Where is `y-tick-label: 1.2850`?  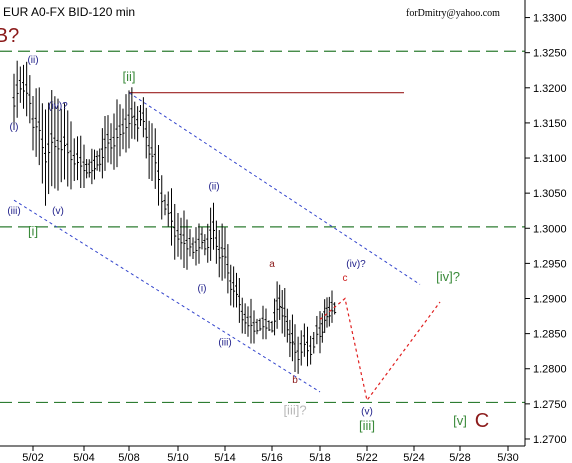
y-tick-label: 1.2850 is located at coordinates (550, 335).